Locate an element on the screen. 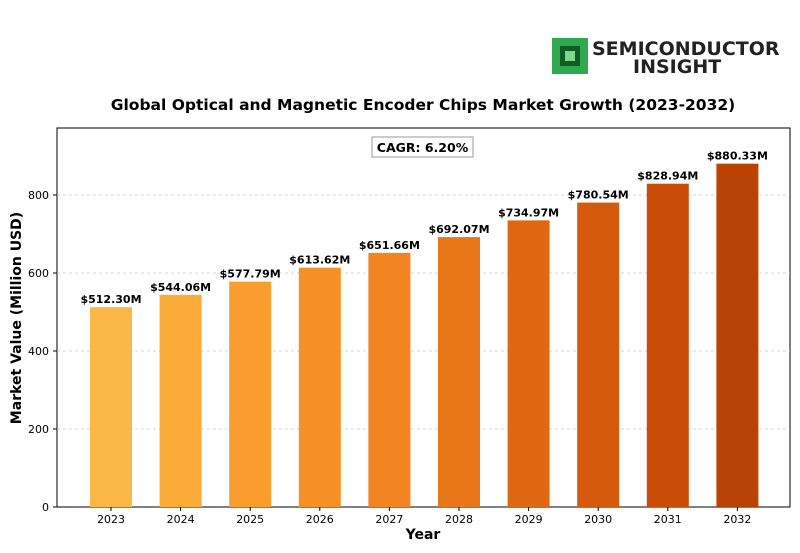  data-label: $692.07M is located at coordinates (458, 229).